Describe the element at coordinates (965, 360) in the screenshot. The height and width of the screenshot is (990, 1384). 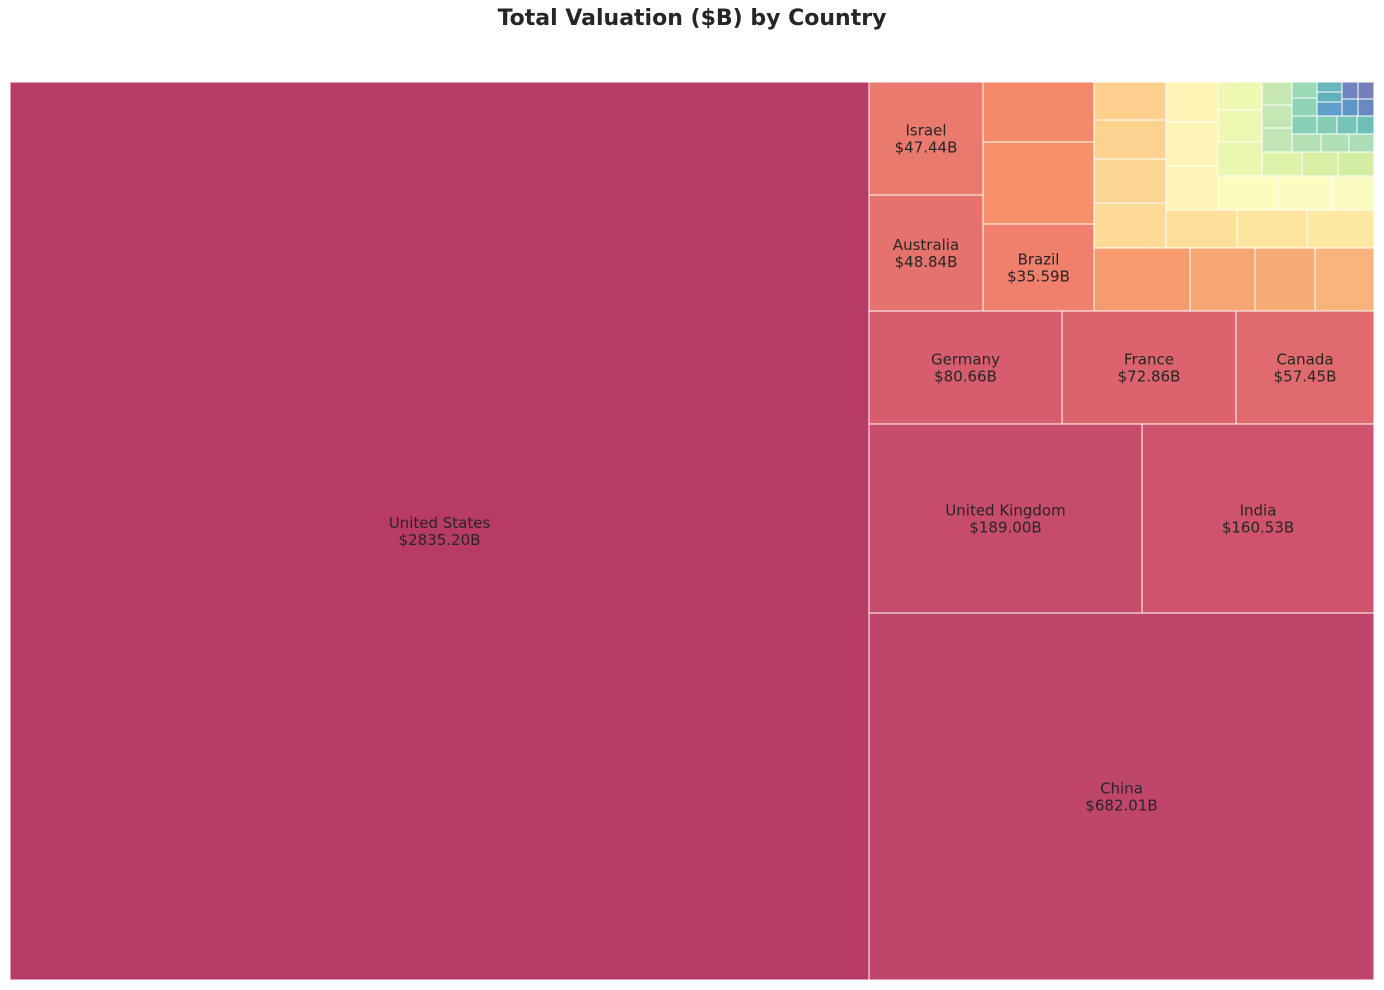
I see `cell-label-germany: Germany` at that location.